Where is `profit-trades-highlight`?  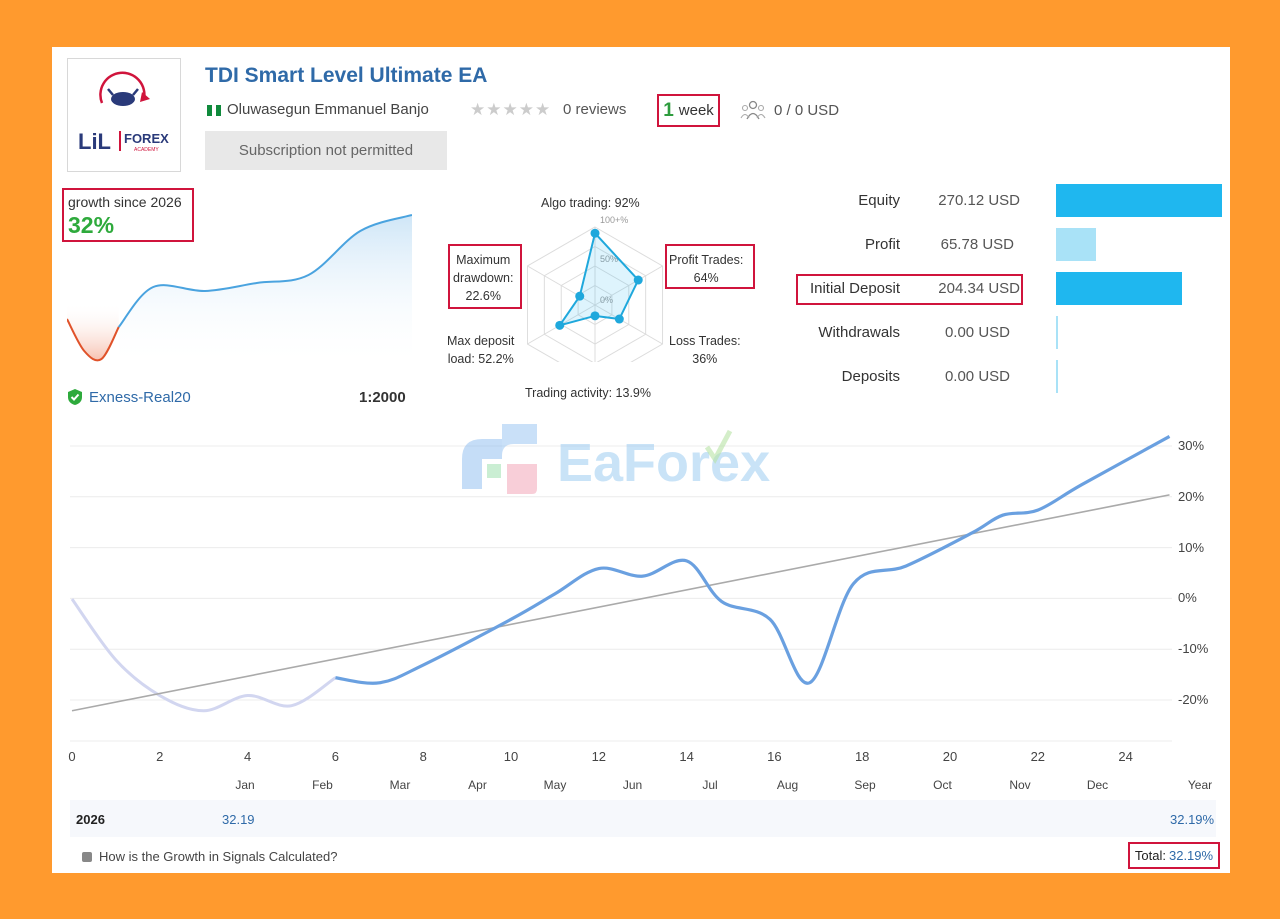
profit-trades-highlight is located at coordinates (710, 266).